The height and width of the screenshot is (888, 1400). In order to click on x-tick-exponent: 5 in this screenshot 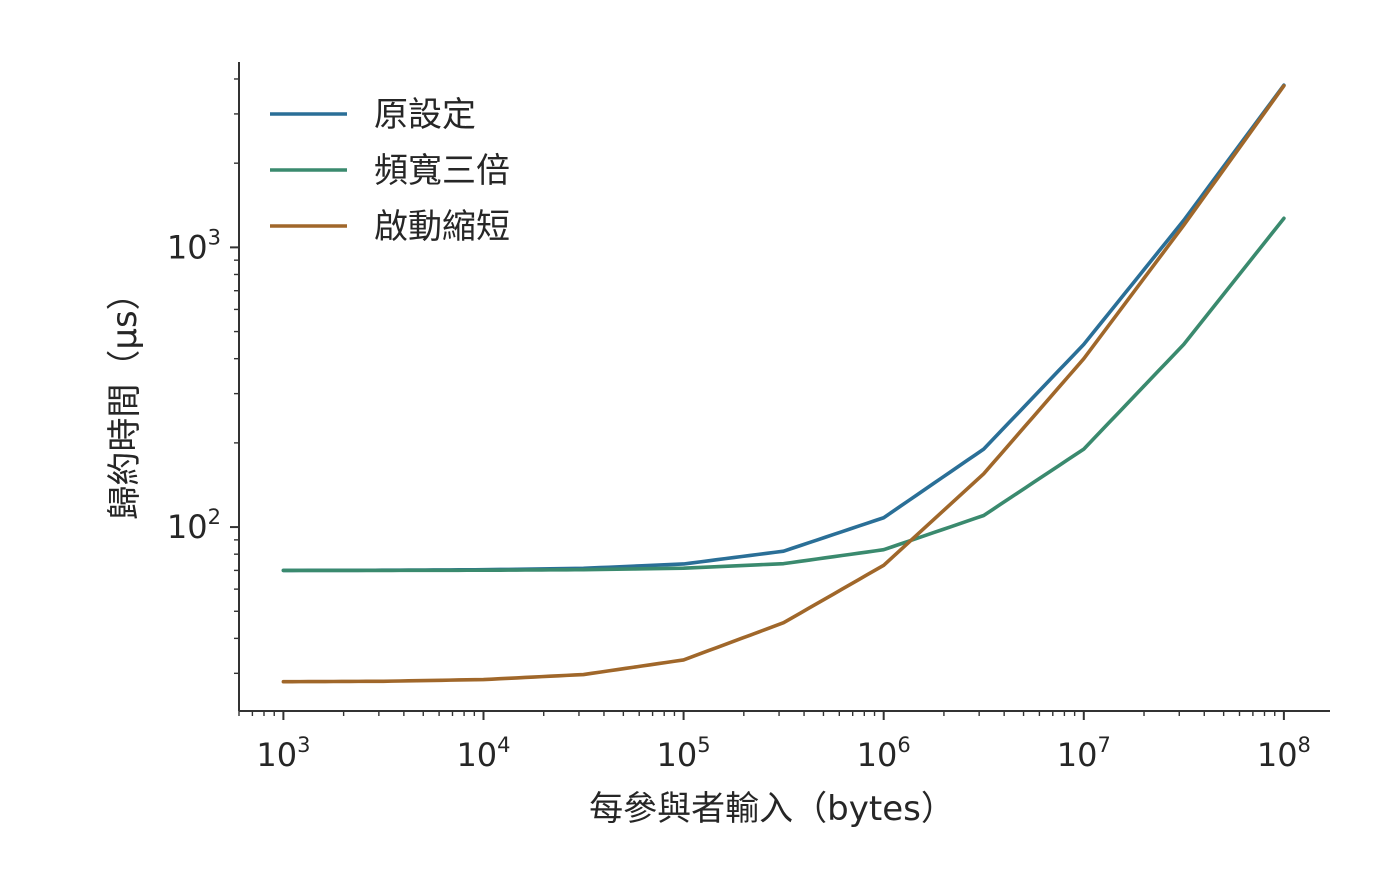, I will do `click(703, 745)`.